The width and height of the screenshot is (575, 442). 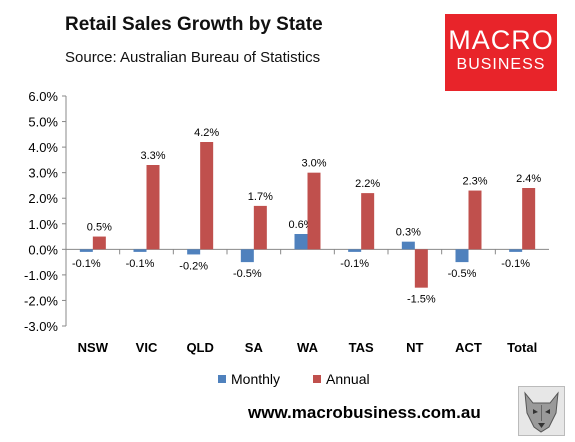 What do you see at coordinates (193, 57) in the screenshot?
I see `chart-subtitle: Source: Australian Bureau of Statistics` at bounding box center [193, 57].